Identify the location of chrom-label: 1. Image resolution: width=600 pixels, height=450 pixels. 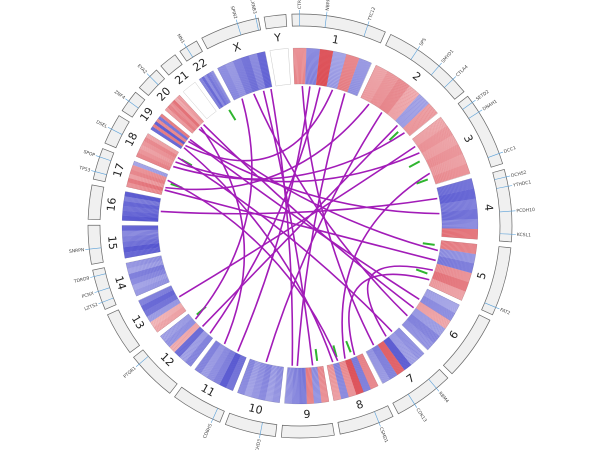
(335, 40).